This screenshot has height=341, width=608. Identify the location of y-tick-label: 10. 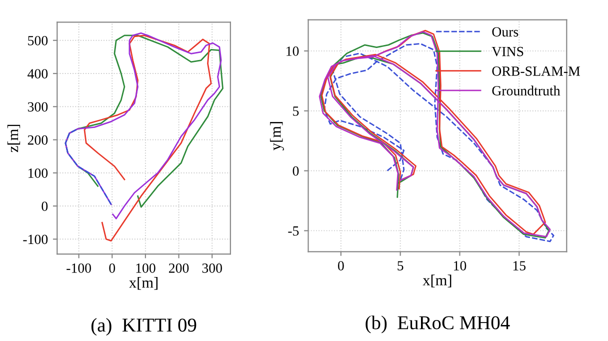
(292, 51).